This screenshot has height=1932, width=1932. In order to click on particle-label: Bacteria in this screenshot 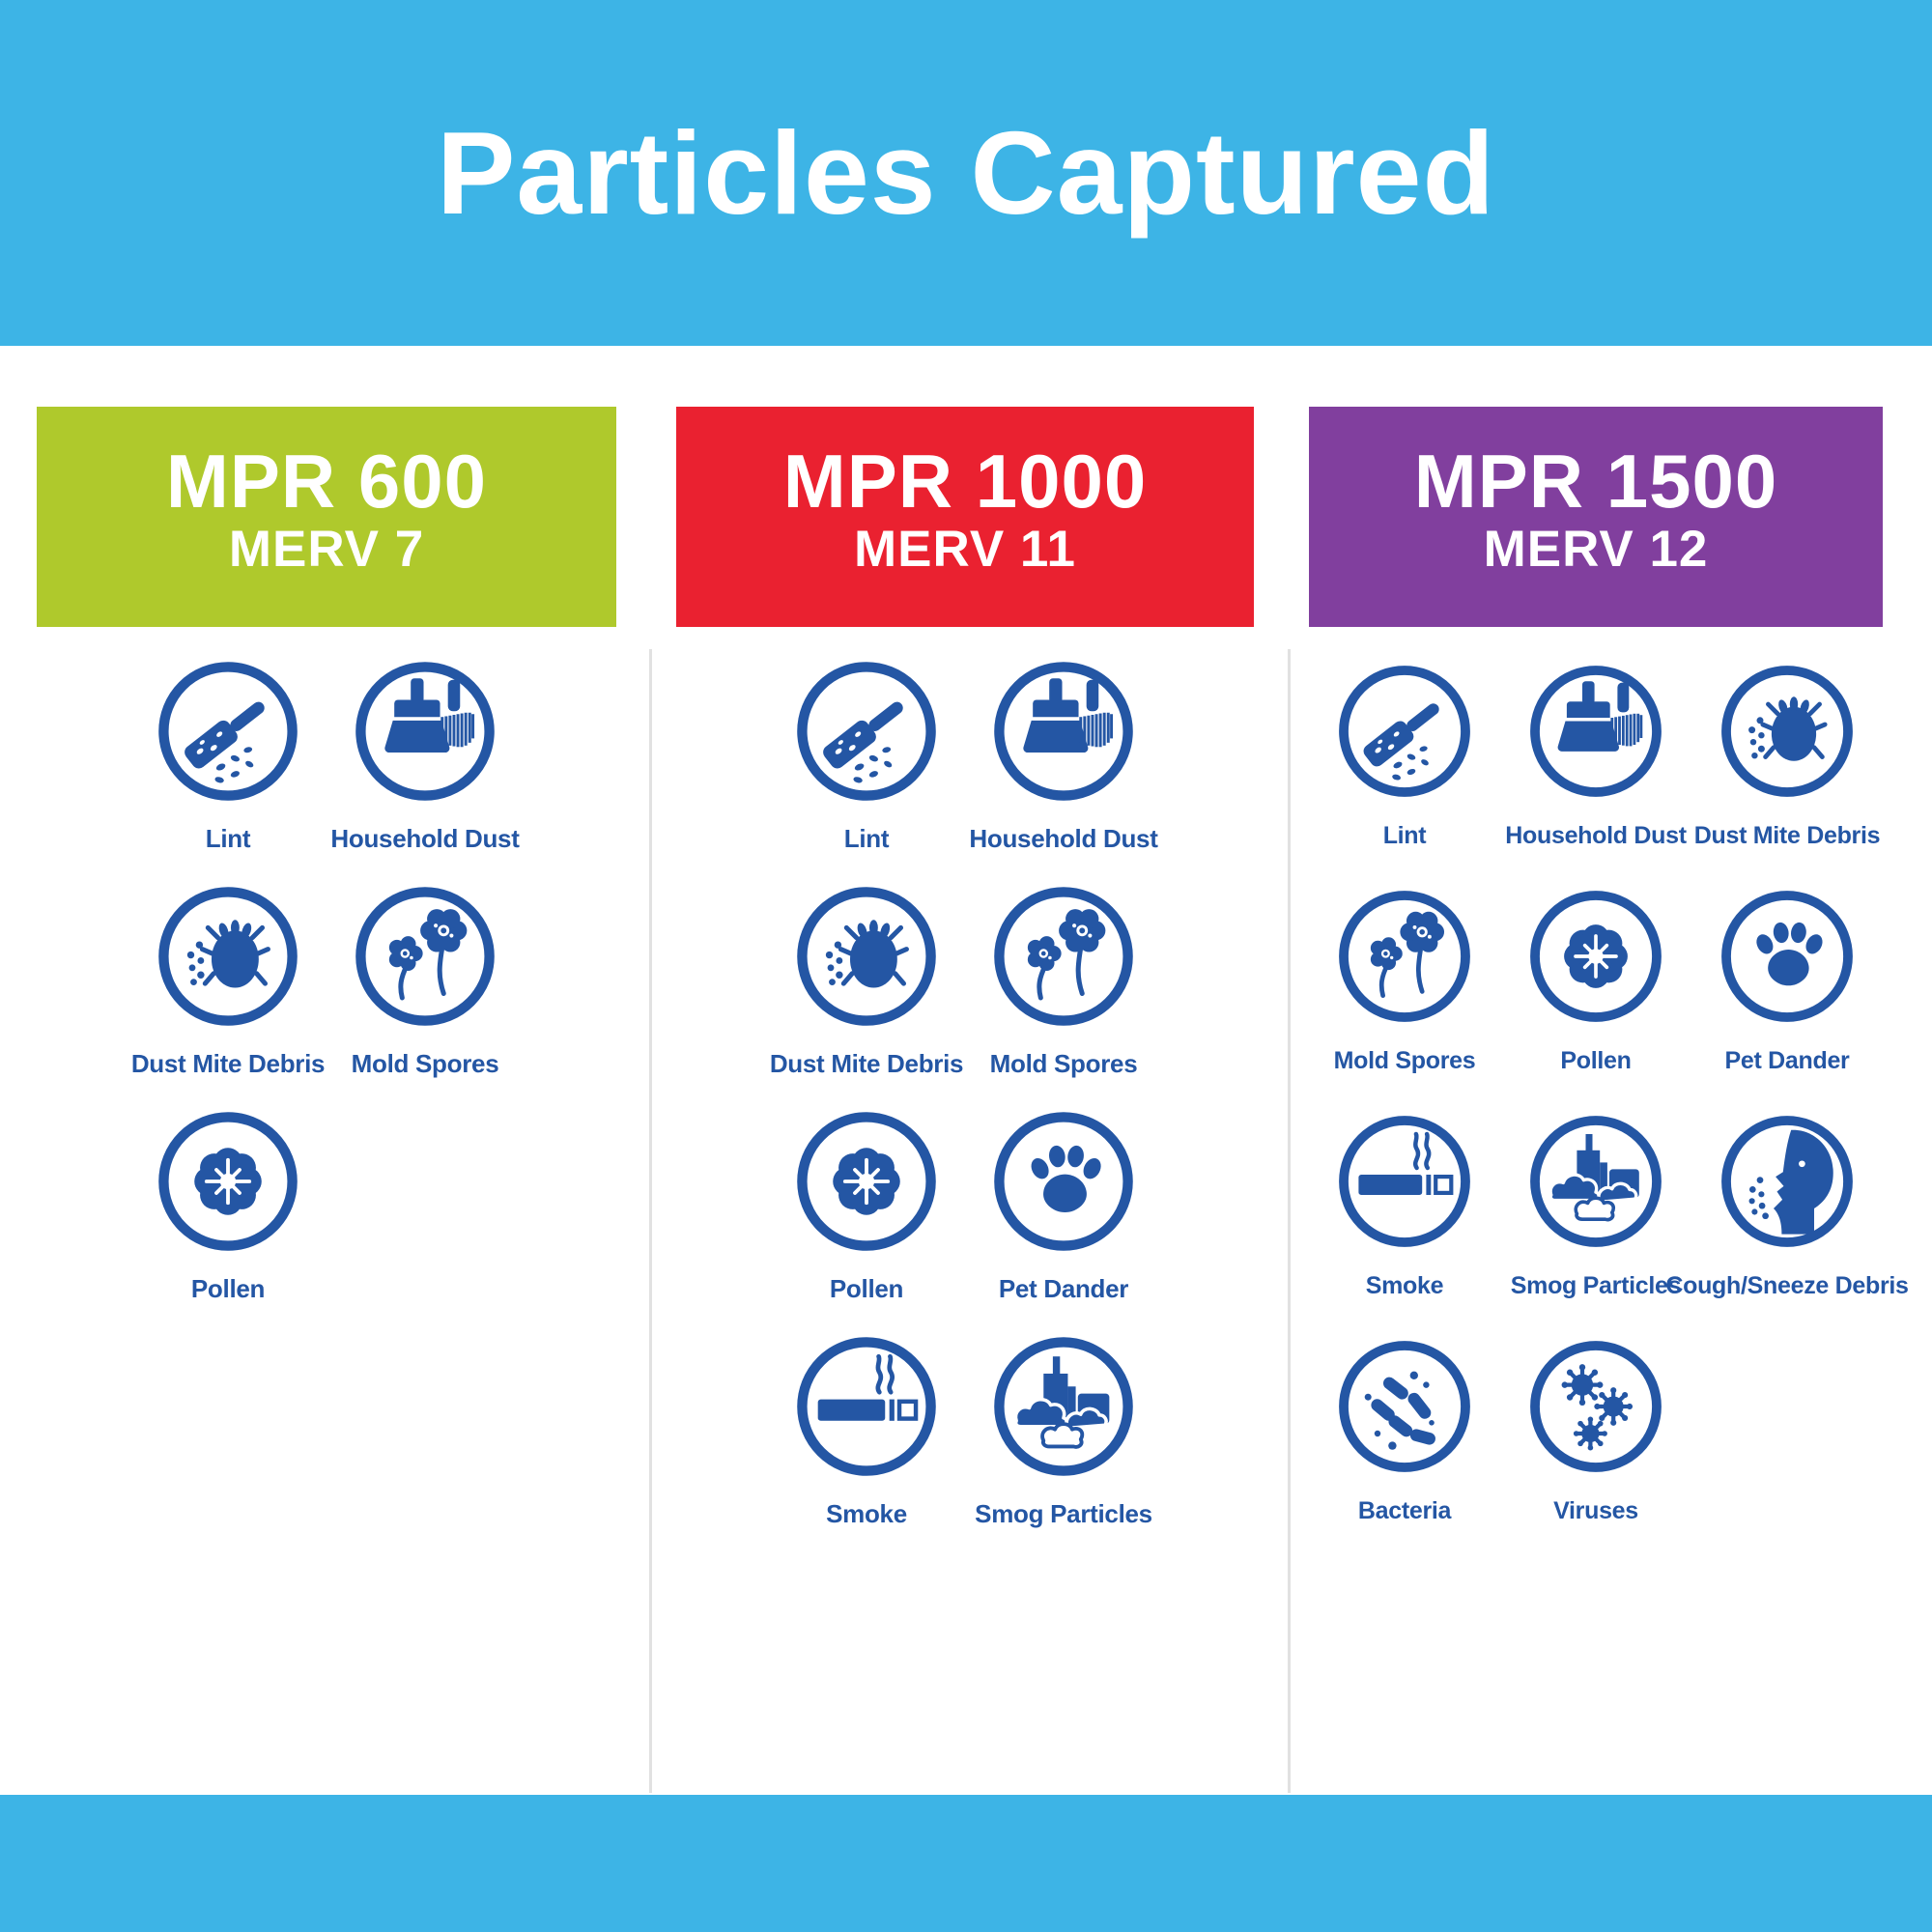, I will do `click(1404, 1510)`.